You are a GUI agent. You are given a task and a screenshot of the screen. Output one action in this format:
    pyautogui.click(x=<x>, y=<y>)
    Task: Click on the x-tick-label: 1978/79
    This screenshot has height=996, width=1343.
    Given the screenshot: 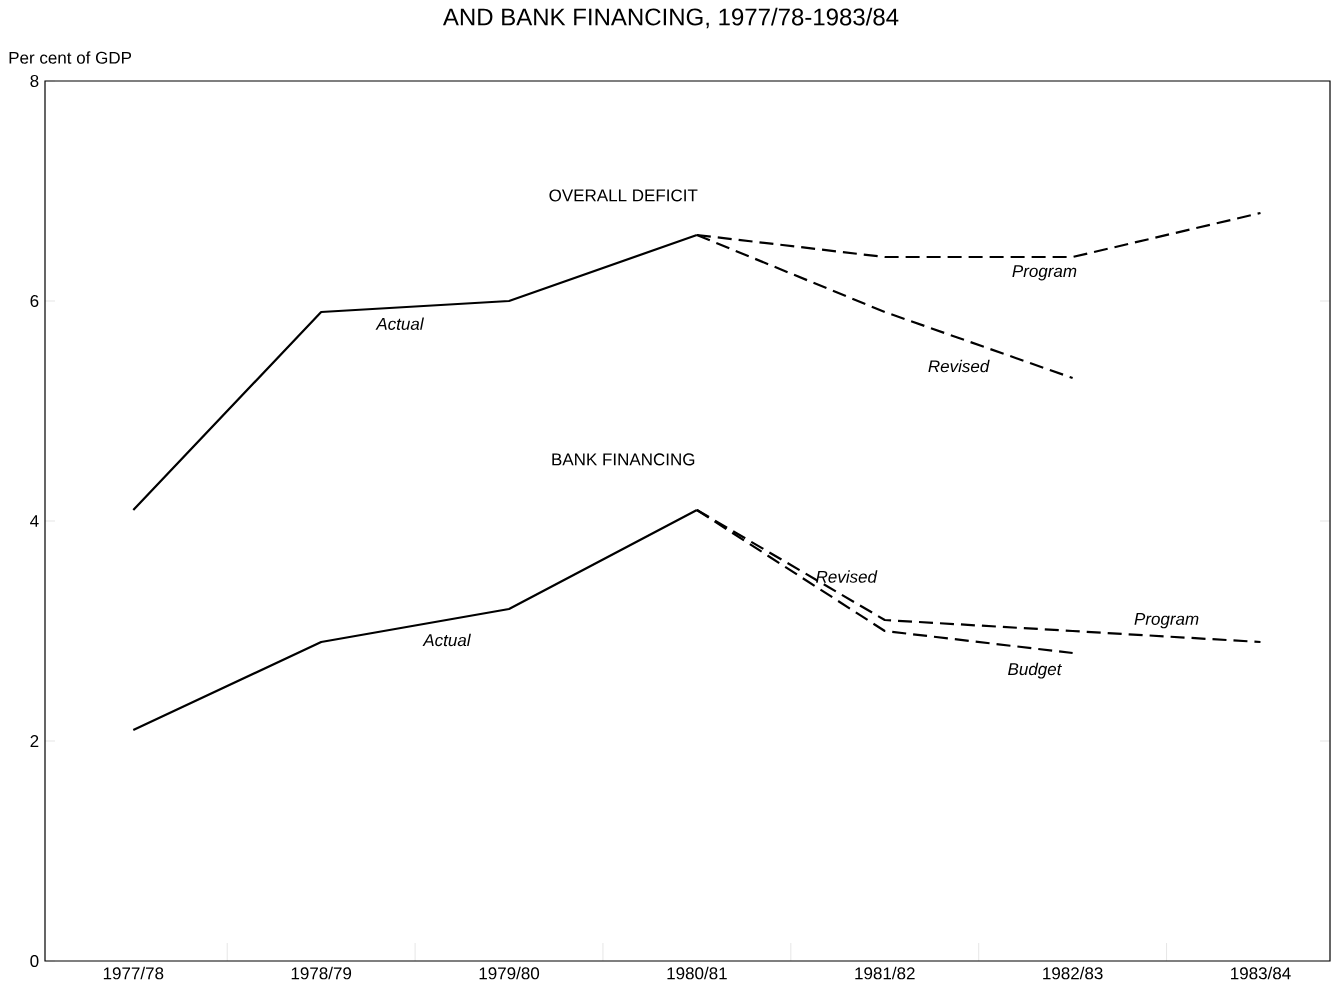 What is the action you would take?
    pyautogui.click(x=321, y=973)
    